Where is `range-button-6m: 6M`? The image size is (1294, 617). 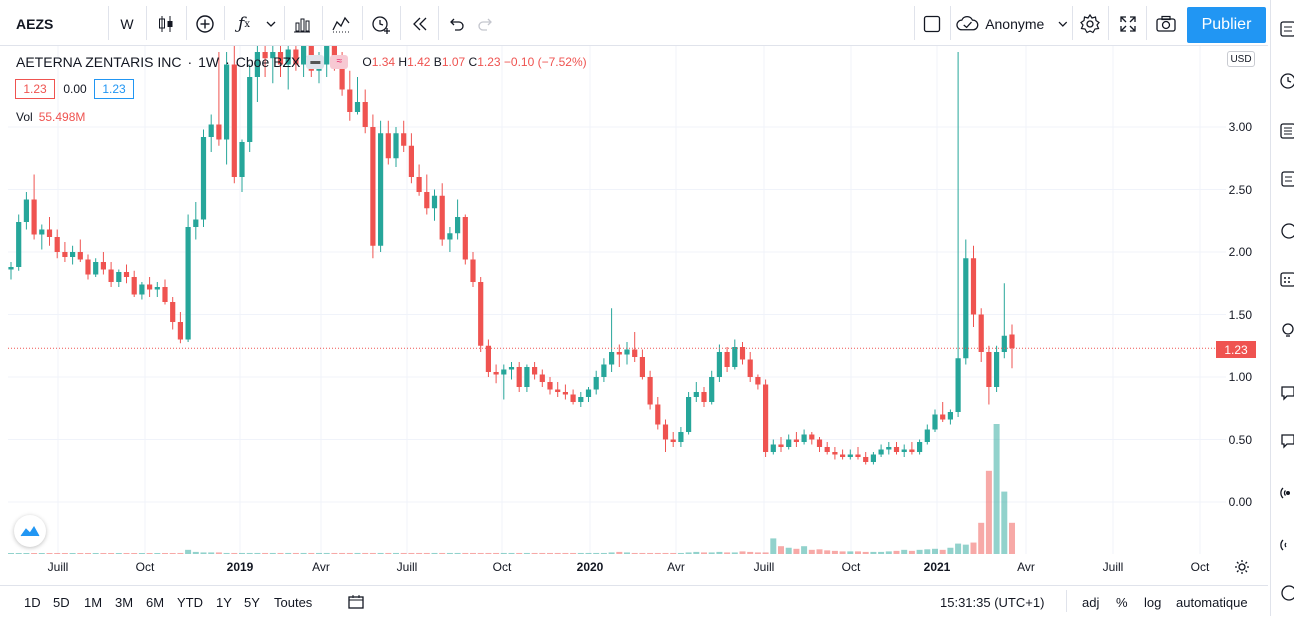
range-button-6m: 6M is located at coordinates (155, 602).